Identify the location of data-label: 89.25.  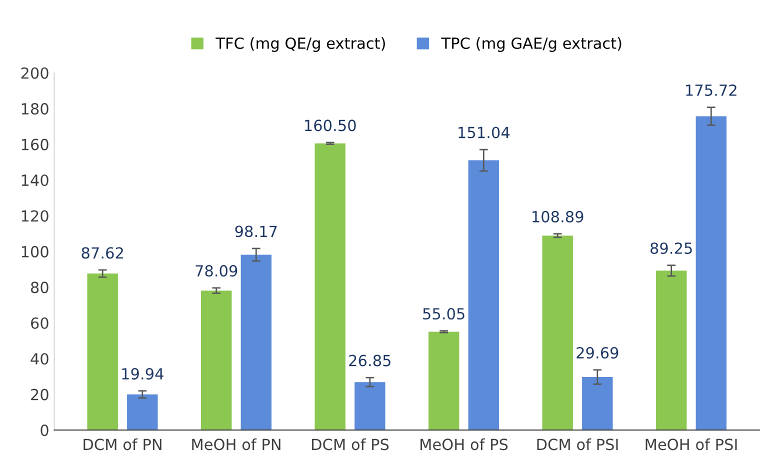
(671, 248).